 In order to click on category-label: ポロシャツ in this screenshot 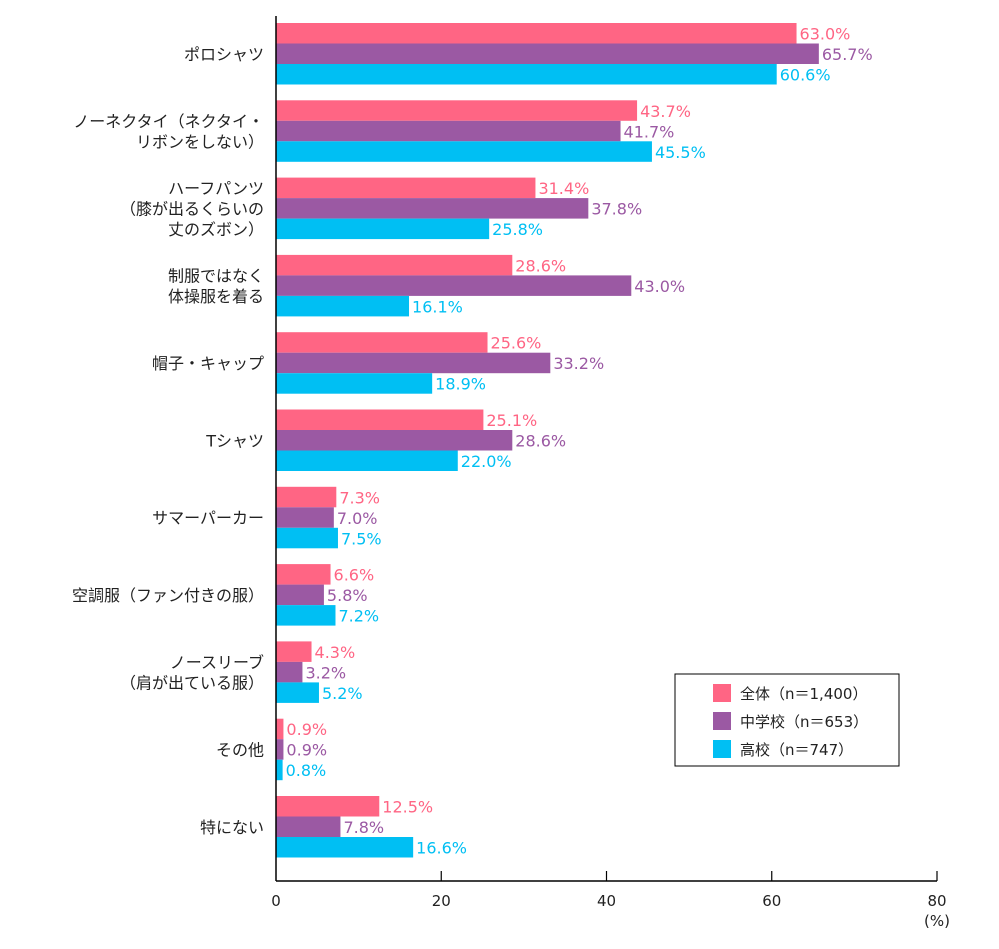, I will do `click(224, 54)`.